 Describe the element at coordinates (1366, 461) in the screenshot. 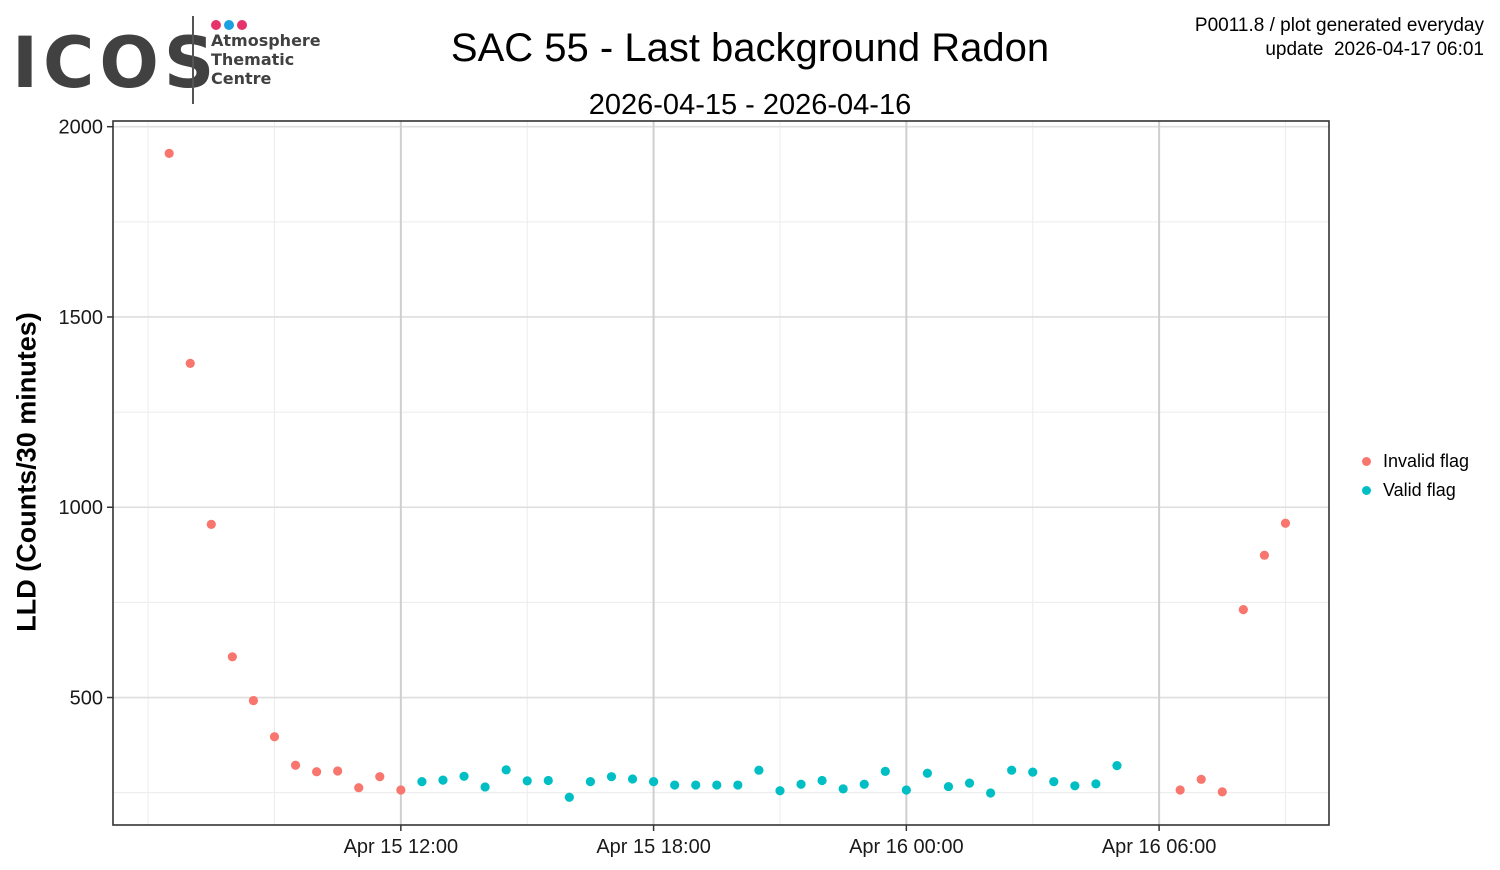

I see `legend-marker-invalid` at that location.